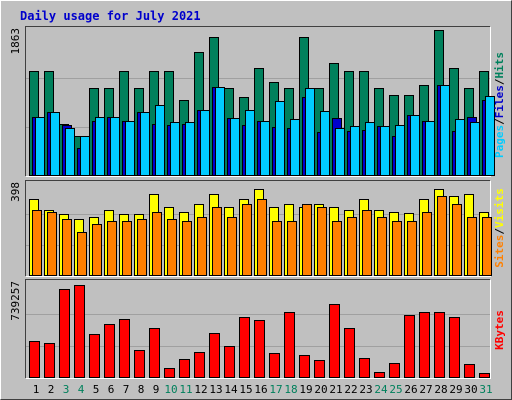 Image resolution: width=512 pixels, height=400 pixels. I want to click on y-max-label: 739257, so click(15, 301).